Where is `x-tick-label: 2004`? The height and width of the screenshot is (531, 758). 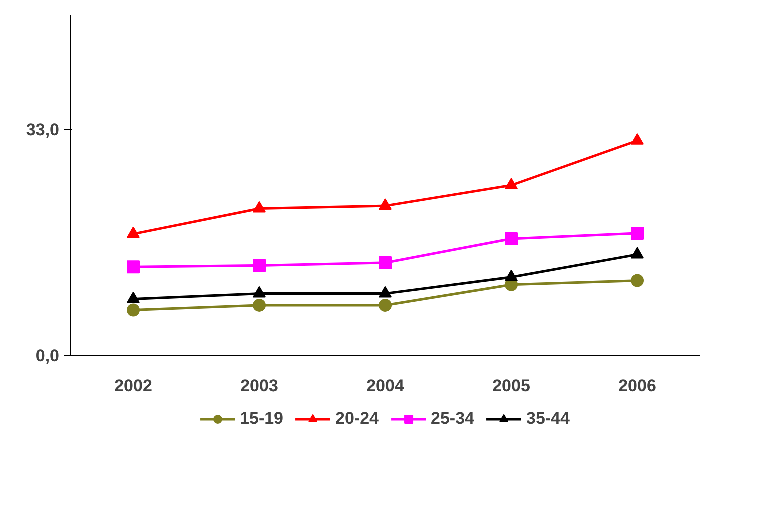
x-tick-label: 2004 is located at coordinates (385, 386).